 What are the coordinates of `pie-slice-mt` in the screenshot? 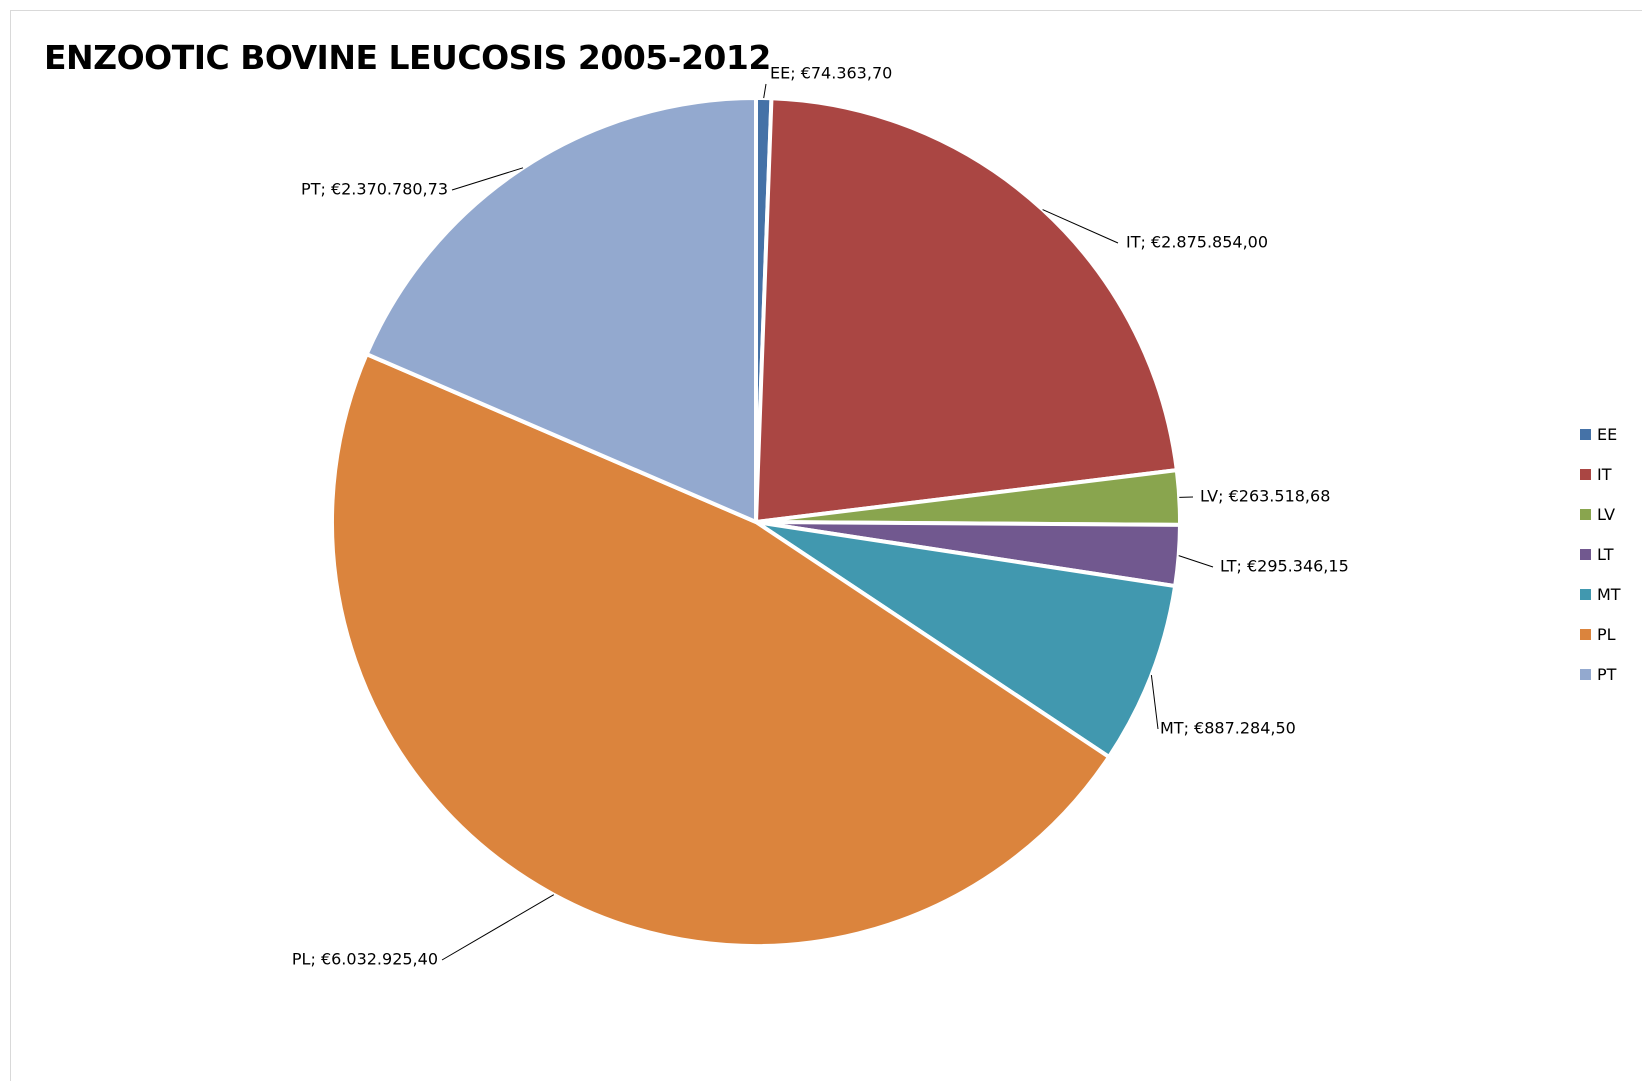 It's located at (966, 639).